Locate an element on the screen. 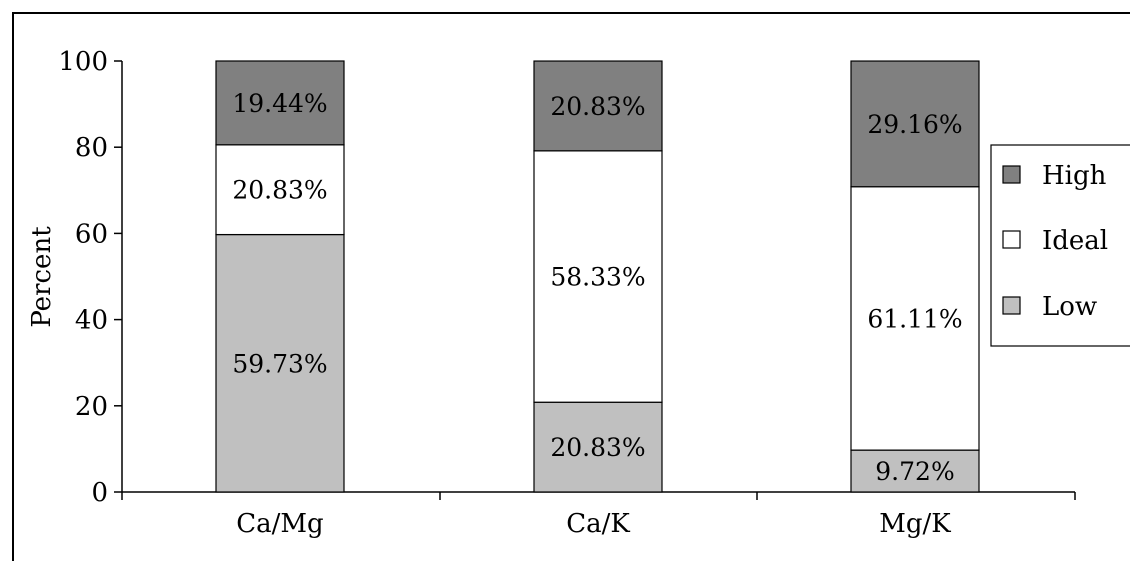 The image size is (1130, 561). data-label: 29.16% is located at coordinates (914, 124).